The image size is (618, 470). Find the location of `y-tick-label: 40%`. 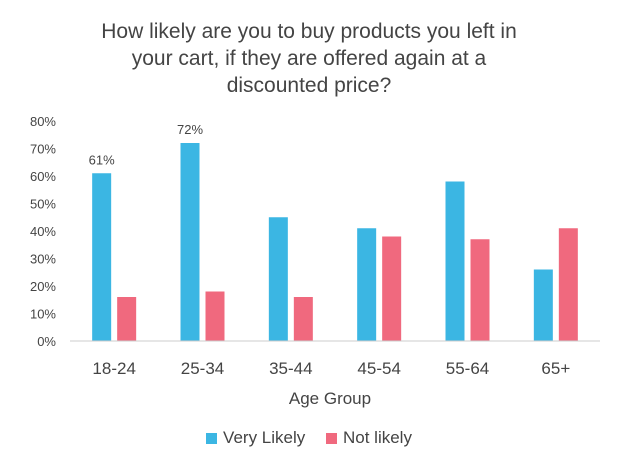

y-tick-label: 40% is located at coordinates (43, 231).